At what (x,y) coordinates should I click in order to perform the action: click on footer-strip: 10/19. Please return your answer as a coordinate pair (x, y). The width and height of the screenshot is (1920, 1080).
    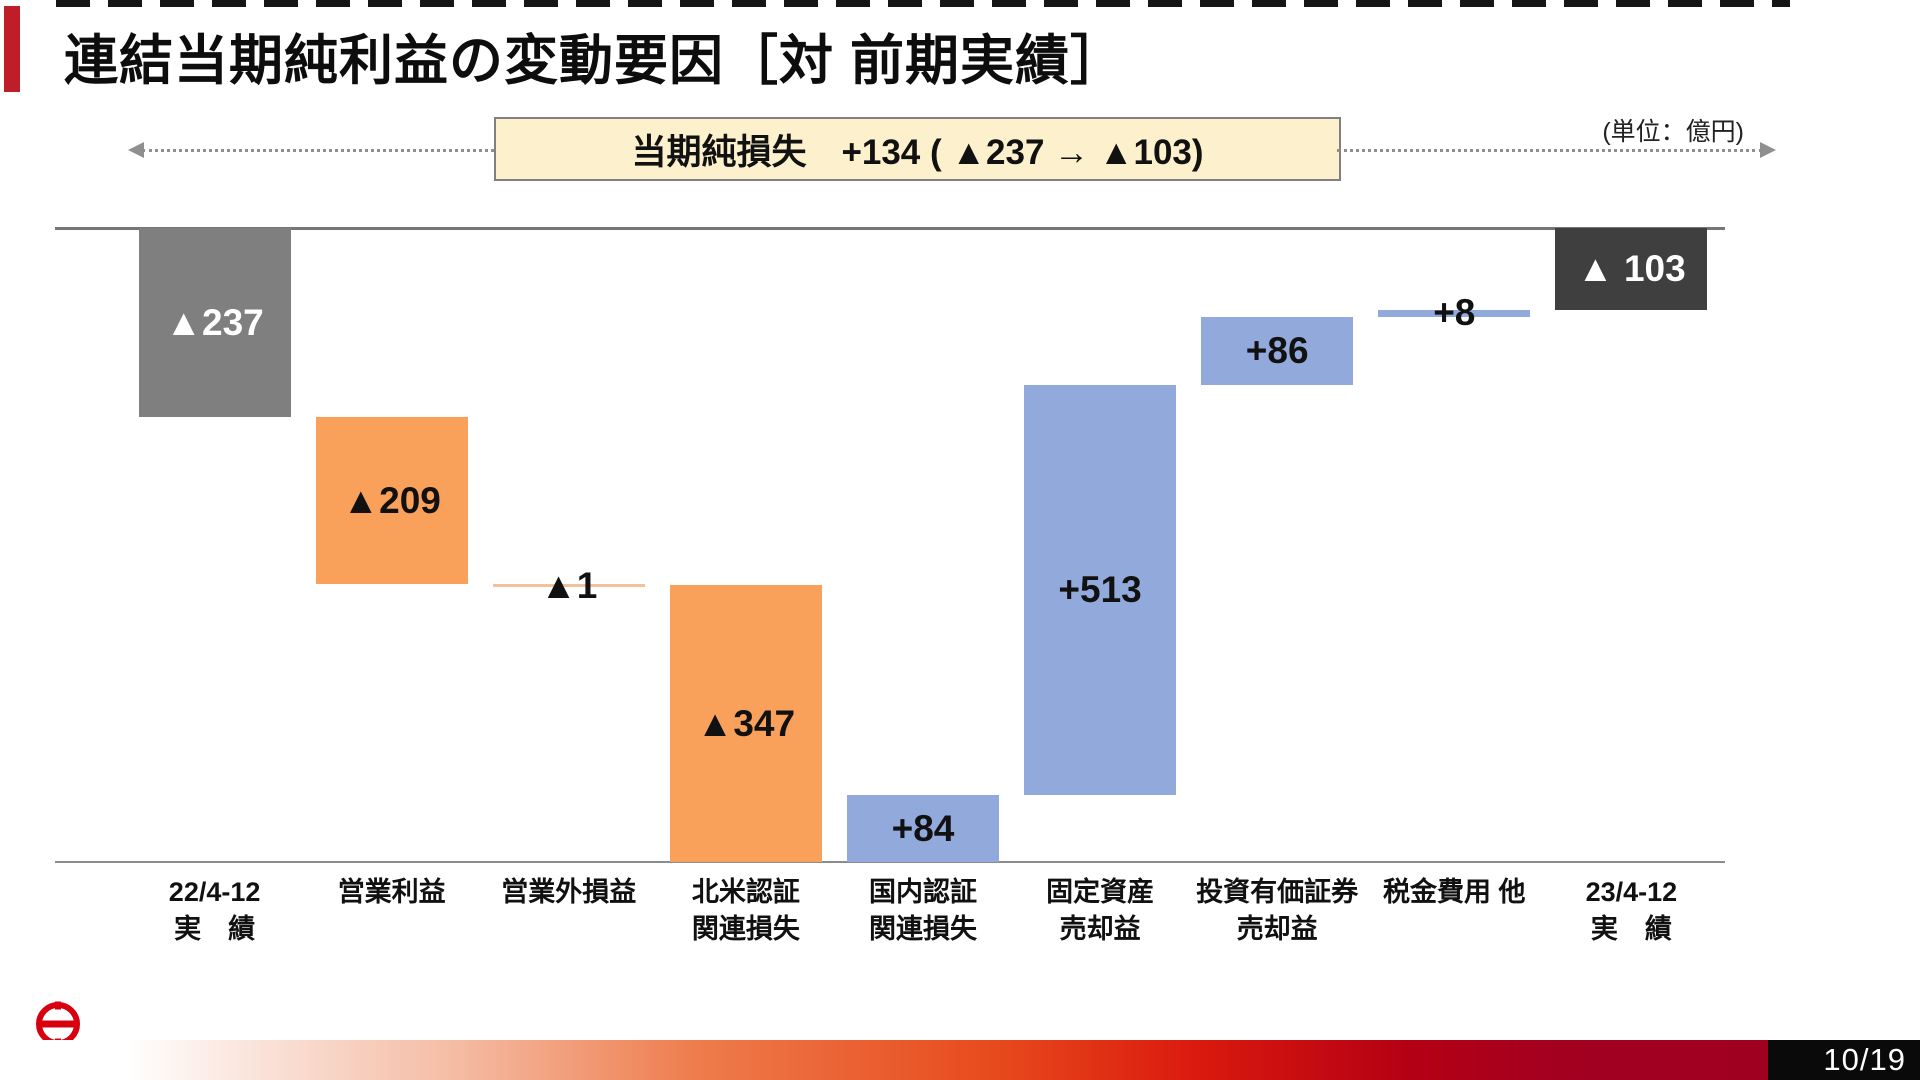
    Looking at the image, I should click on (960, 1060).